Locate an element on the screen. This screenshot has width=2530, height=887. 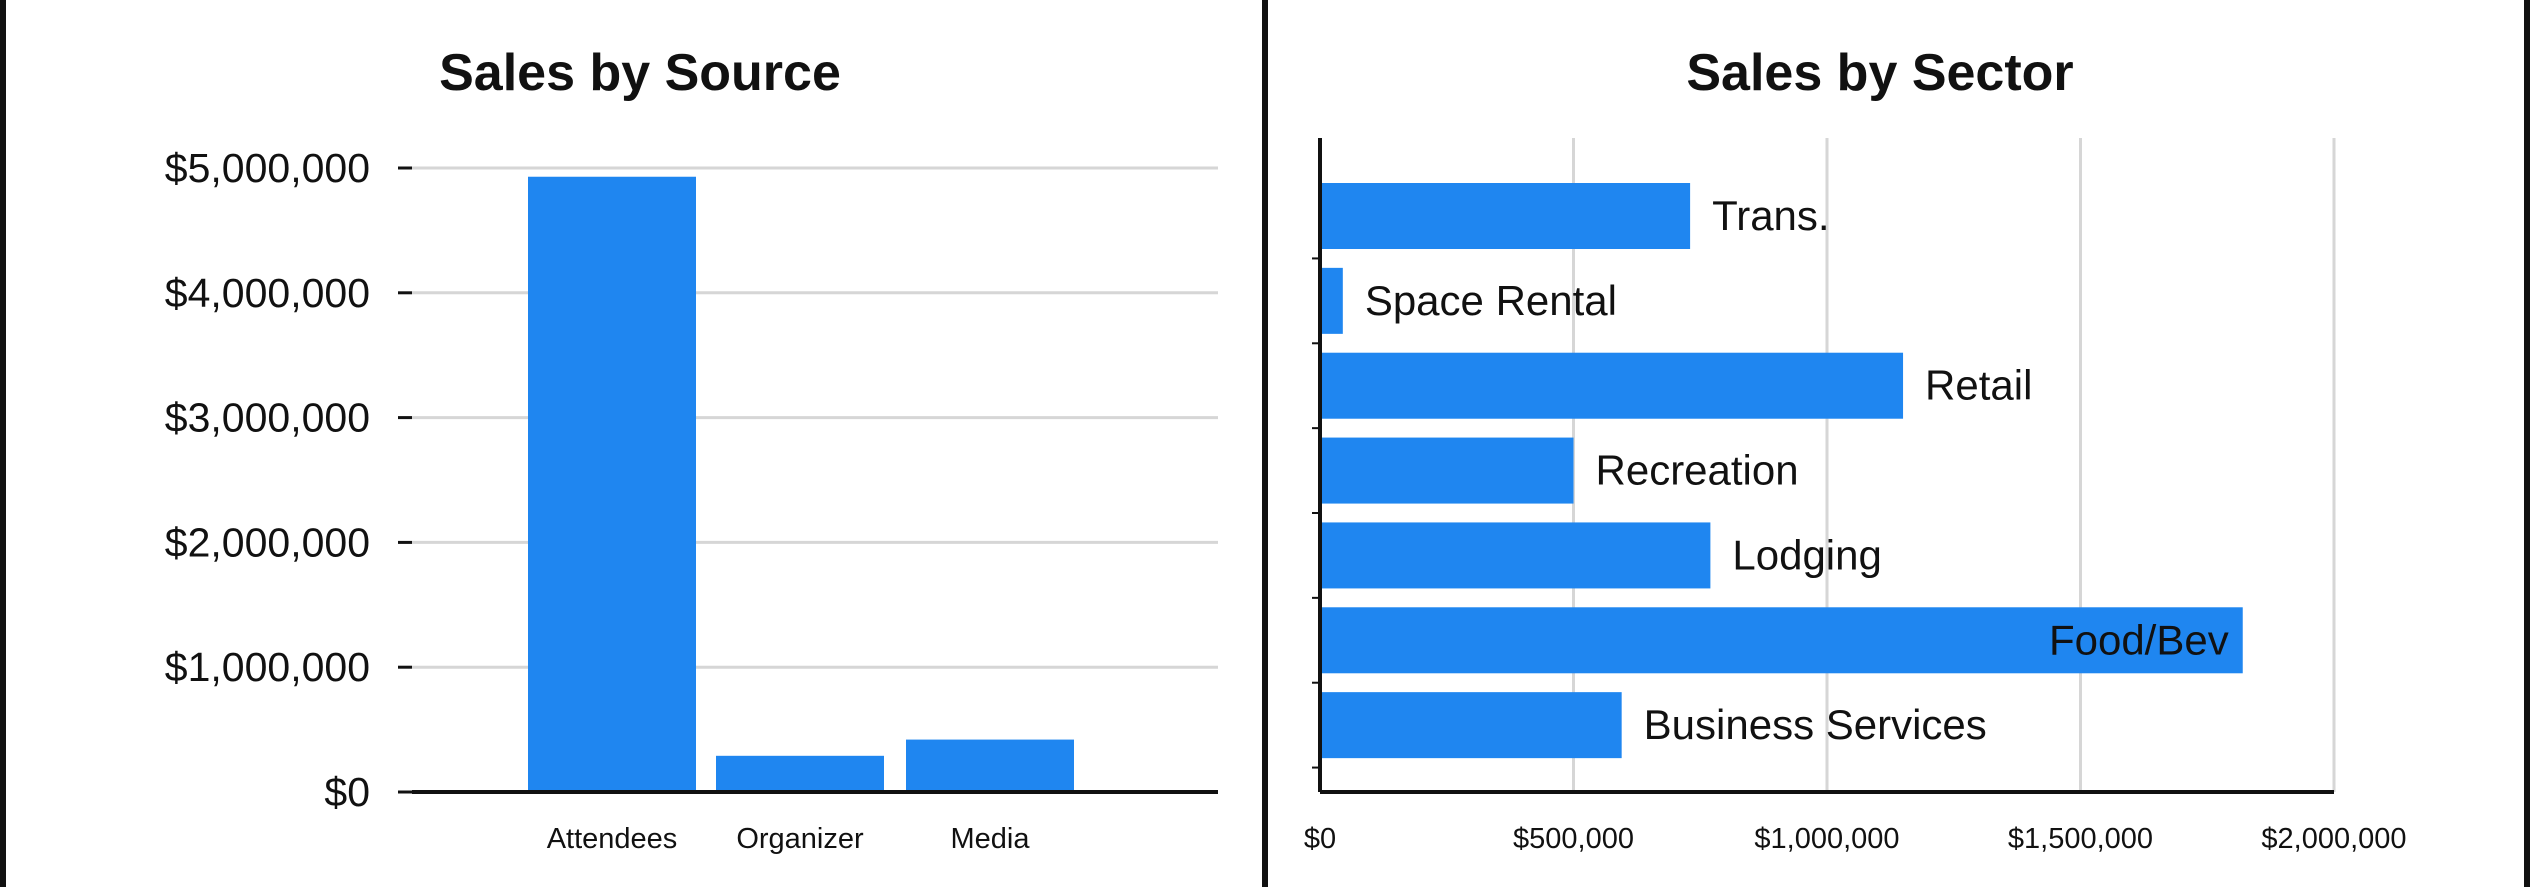
chart-title: Sales by Sector is located at coordinates (1879, 73).